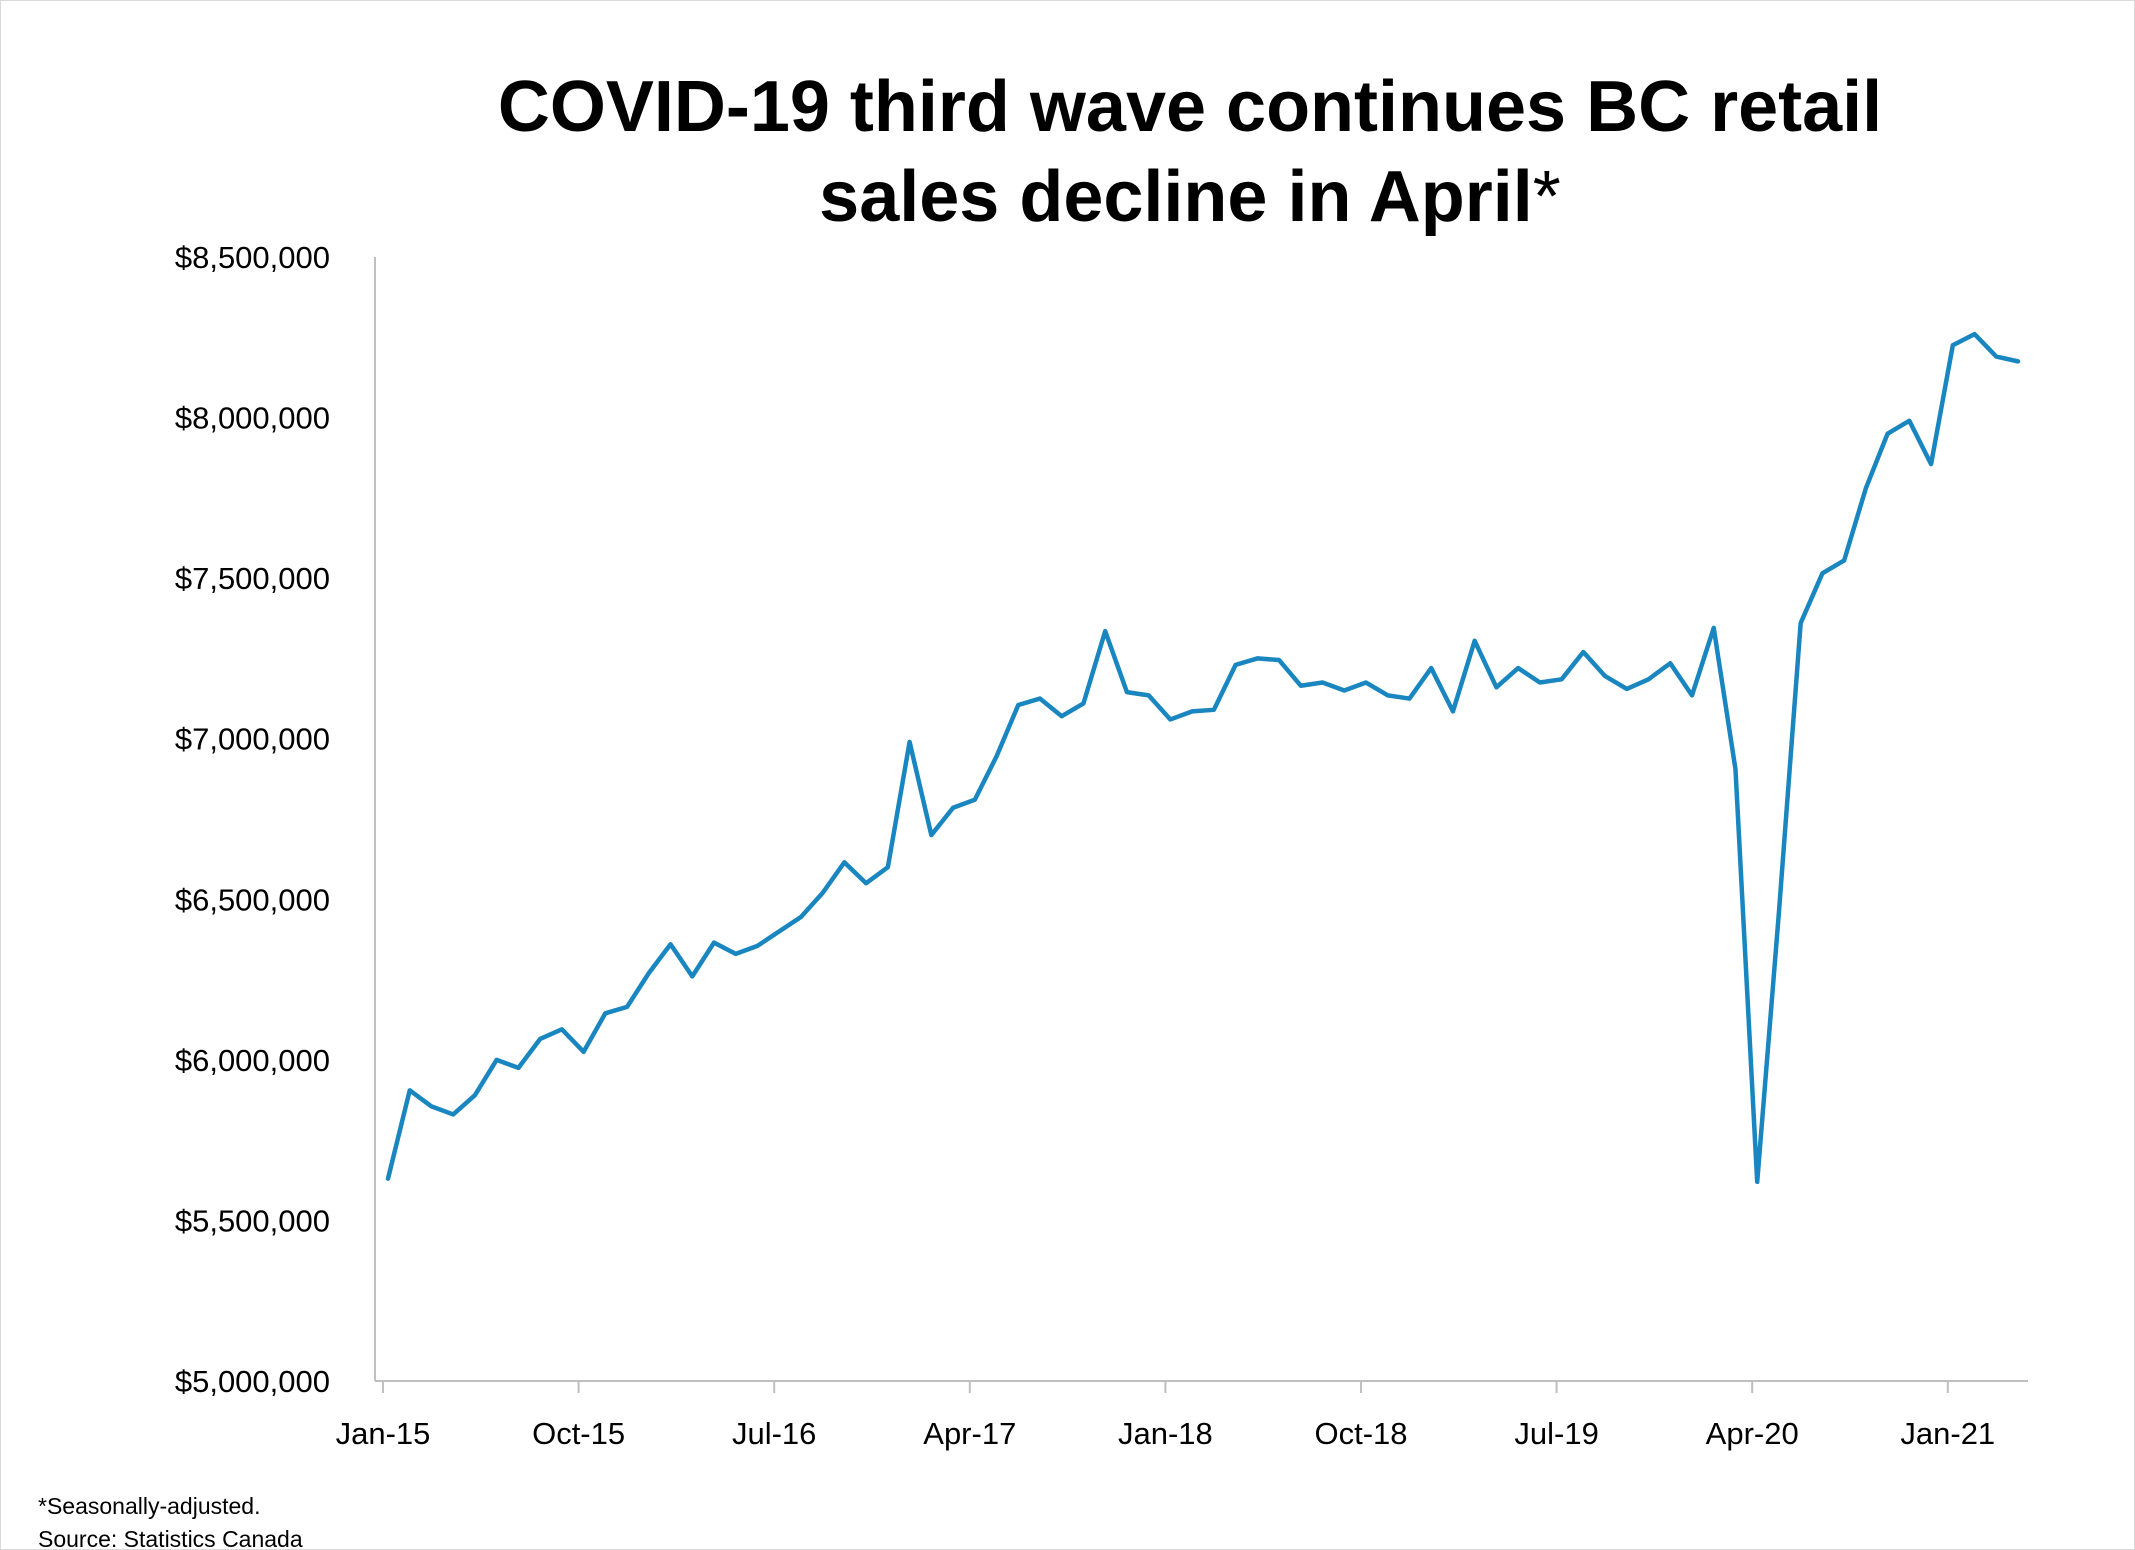 This screenshot has width=2135, height=1550. Describe the element at coordinates (252, 1220) in the screenshot. I see `y-tick-label: $5,500,000` at that location.